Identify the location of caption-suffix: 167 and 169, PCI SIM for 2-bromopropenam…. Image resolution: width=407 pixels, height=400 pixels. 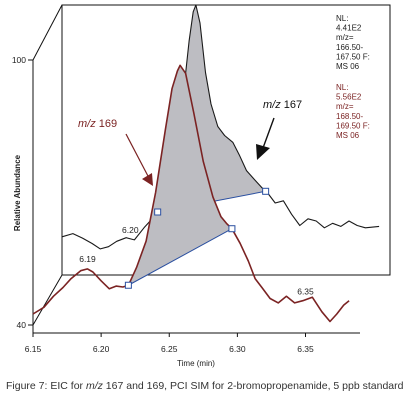
(253, 386).